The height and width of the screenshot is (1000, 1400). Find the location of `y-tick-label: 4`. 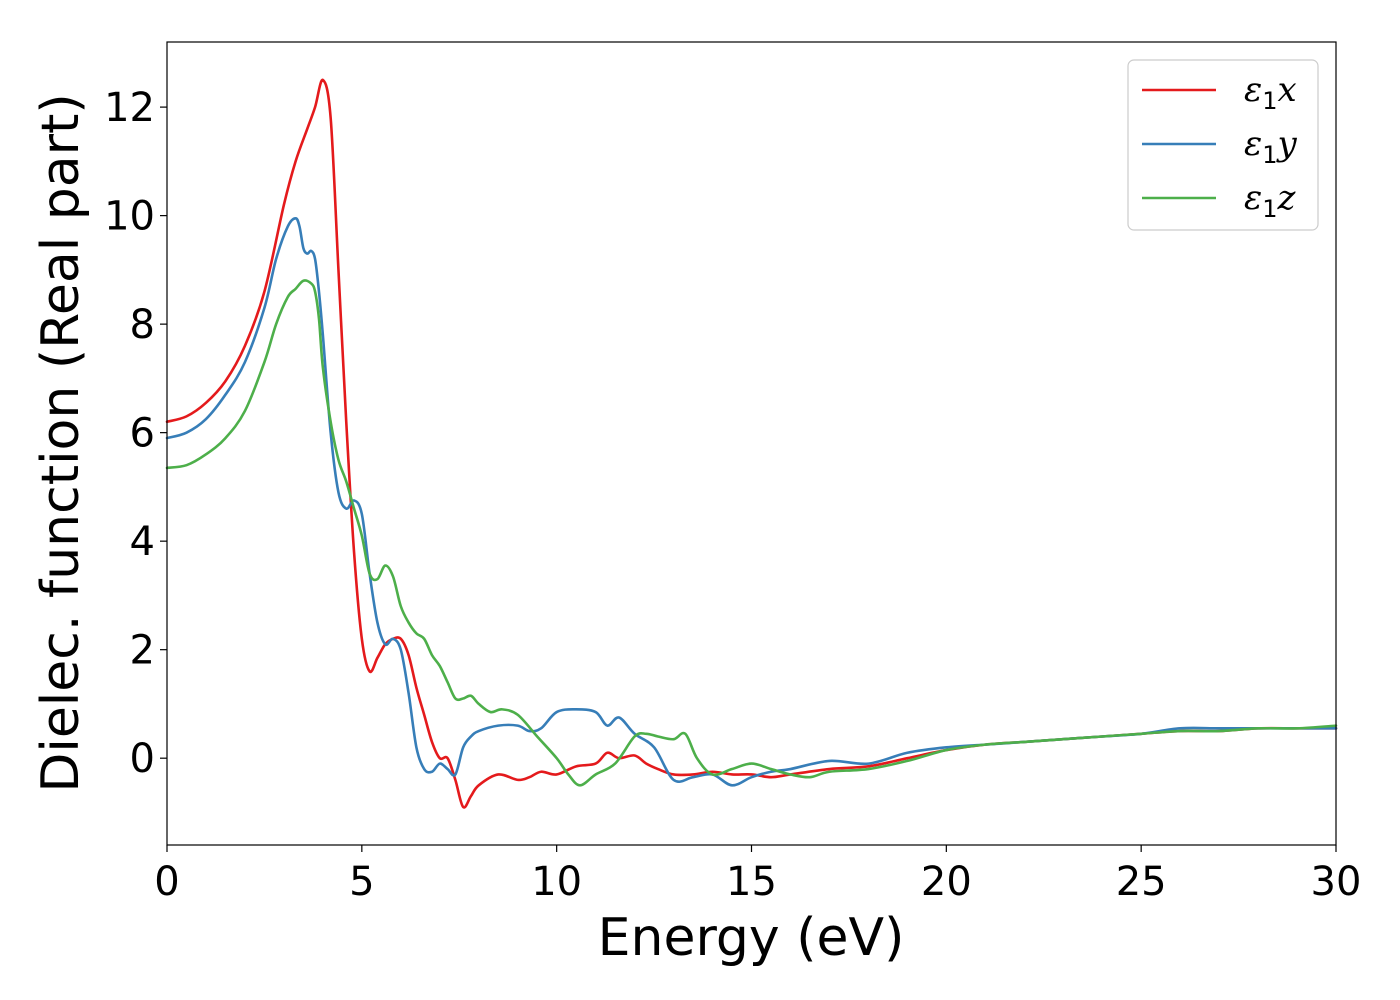

y-tick-label: 4 is located at coordinates (142, 542).